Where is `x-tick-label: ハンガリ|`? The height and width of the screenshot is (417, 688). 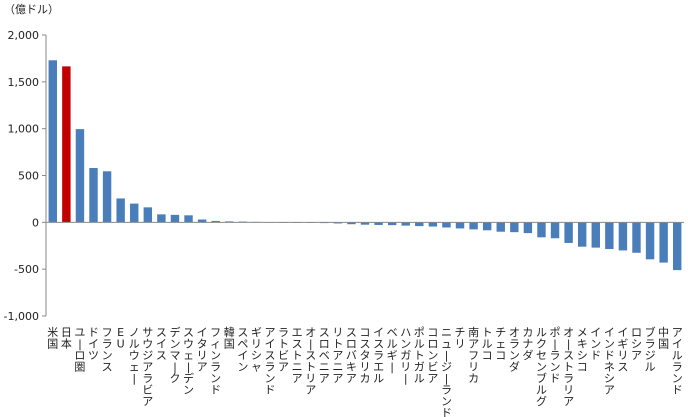 x-tick-label: ハンガリ| is located at coordinates (405, 355).